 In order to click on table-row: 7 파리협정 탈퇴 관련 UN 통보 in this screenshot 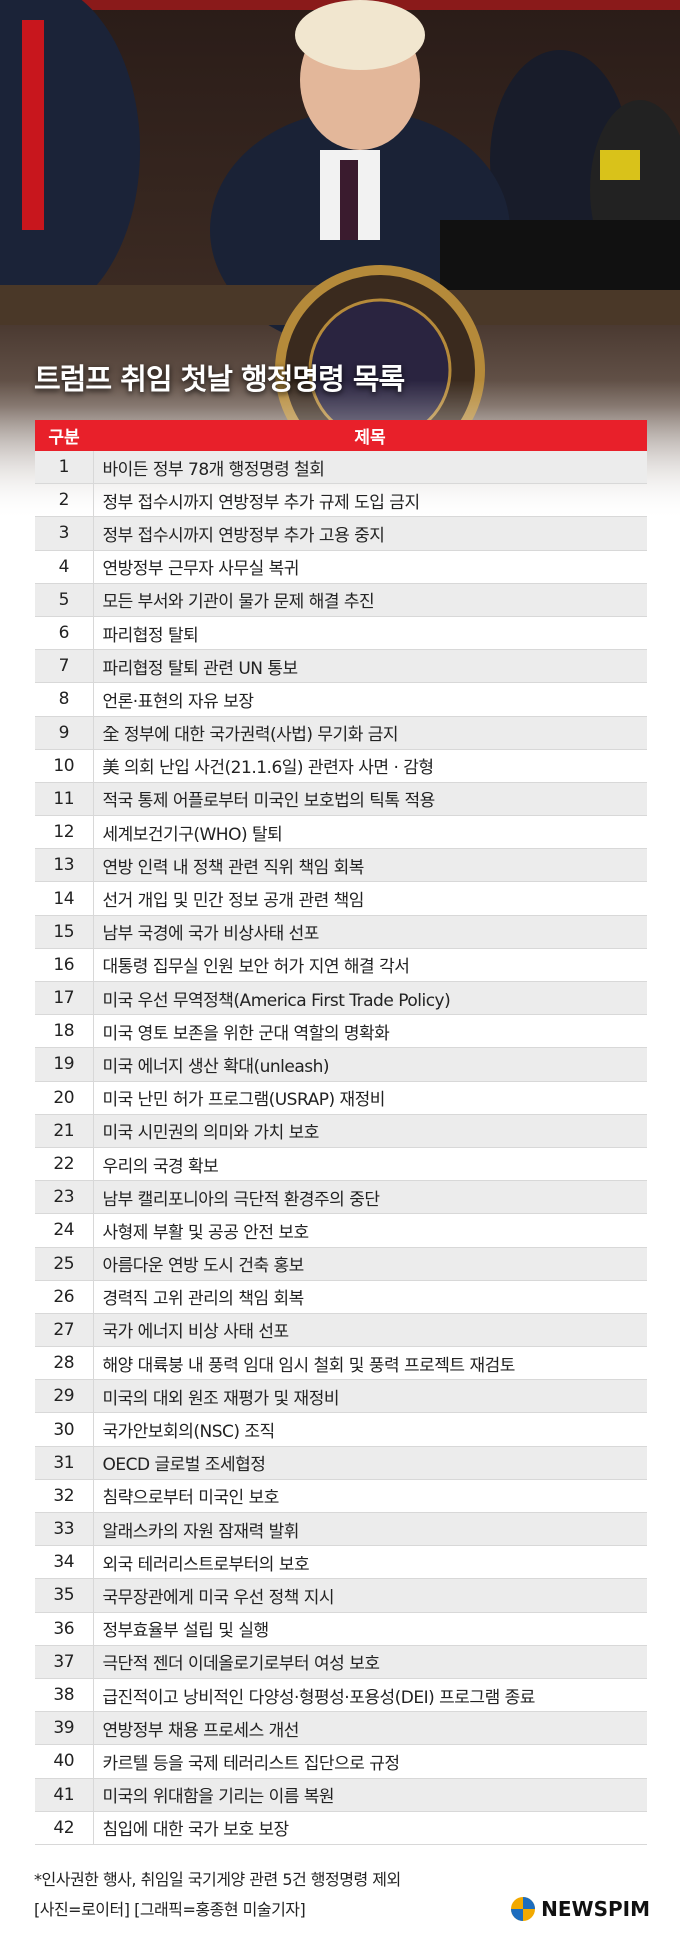, I will do `click(341, 666)`.